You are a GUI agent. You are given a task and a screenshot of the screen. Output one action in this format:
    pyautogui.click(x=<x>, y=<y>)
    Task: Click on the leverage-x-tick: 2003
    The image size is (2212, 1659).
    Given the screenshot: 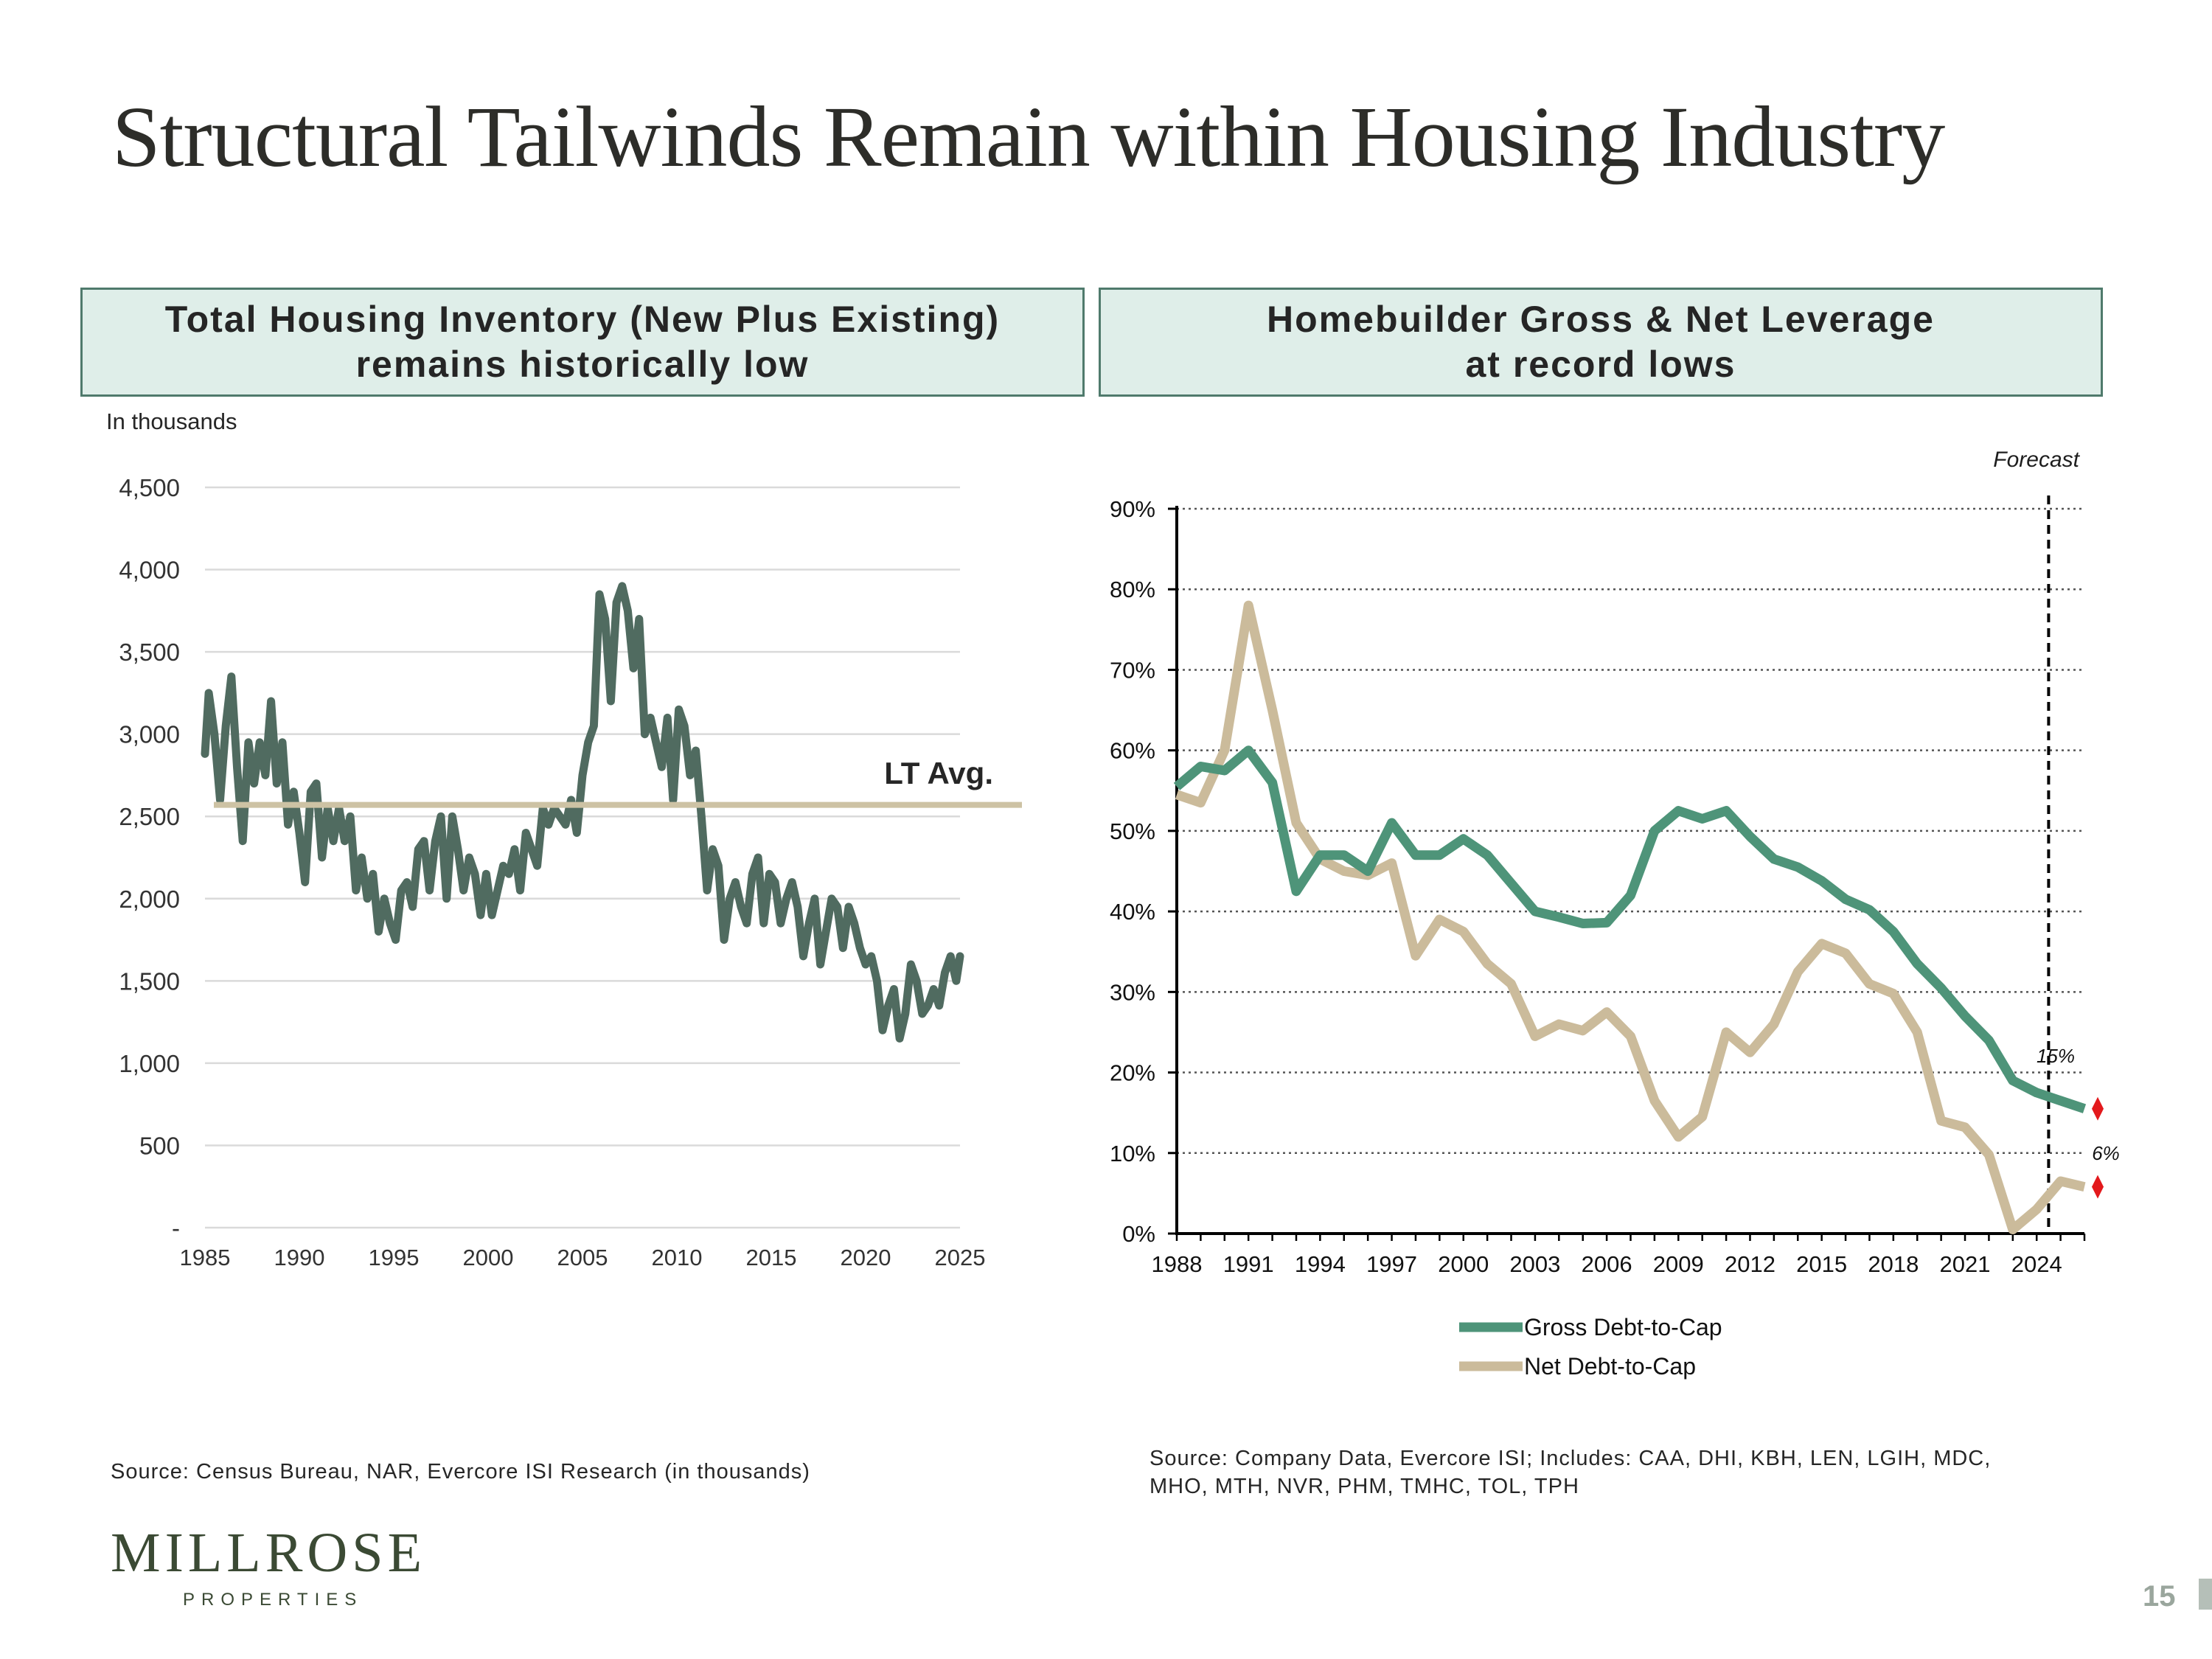 What is the action you would take?
    pyautogui.click(x=1534, y=1264)
    